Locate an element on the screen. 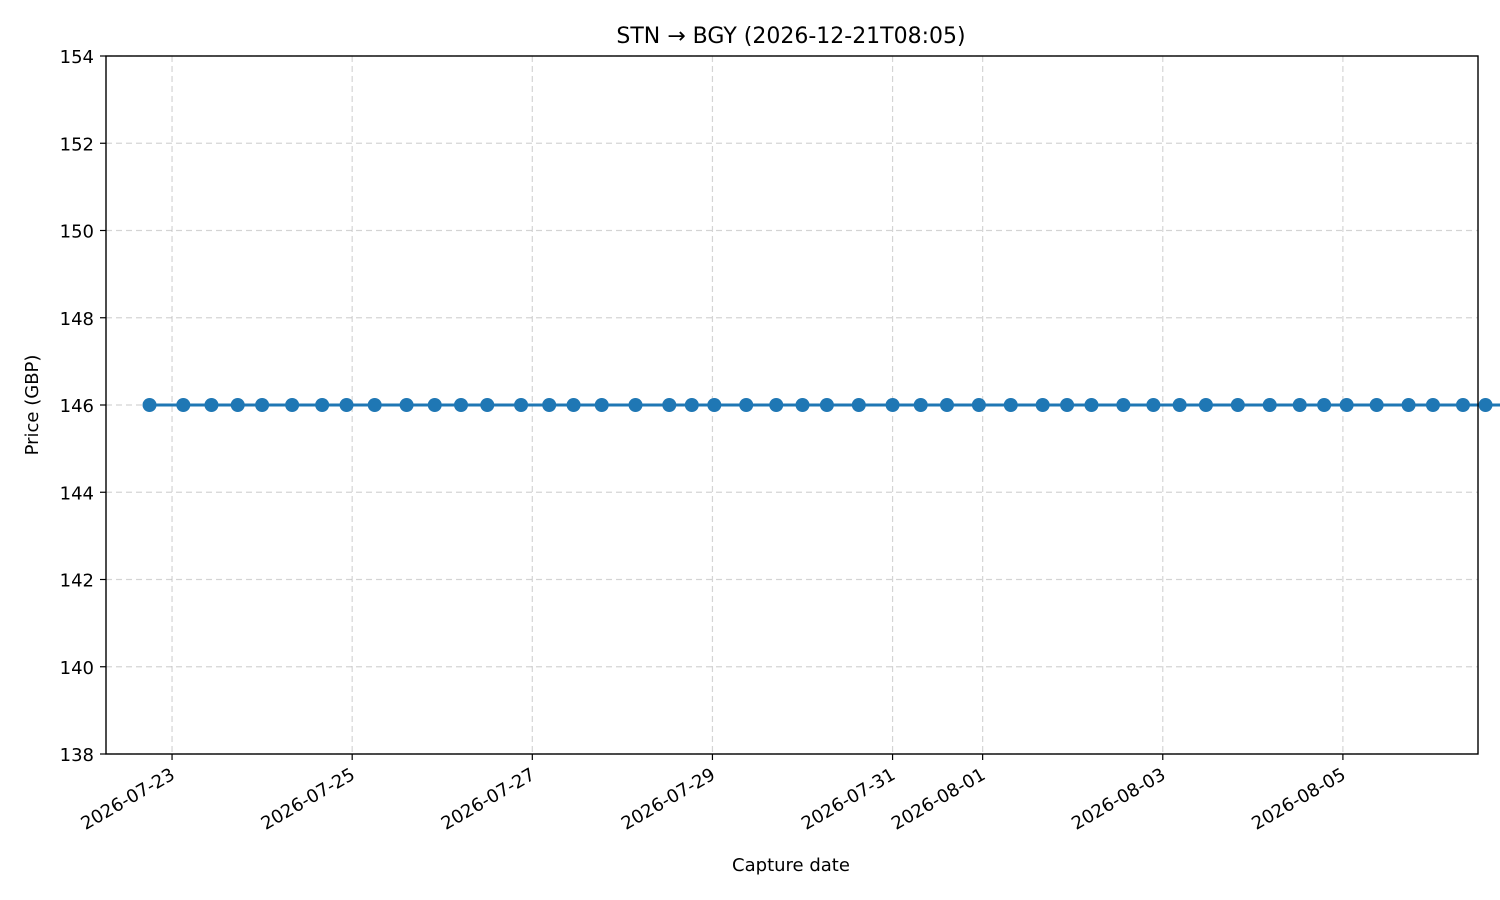 The image size is (1500, 900). chart-title: STN → BGY (2026-12-21T08:05) is located at coordinates (790, 36).